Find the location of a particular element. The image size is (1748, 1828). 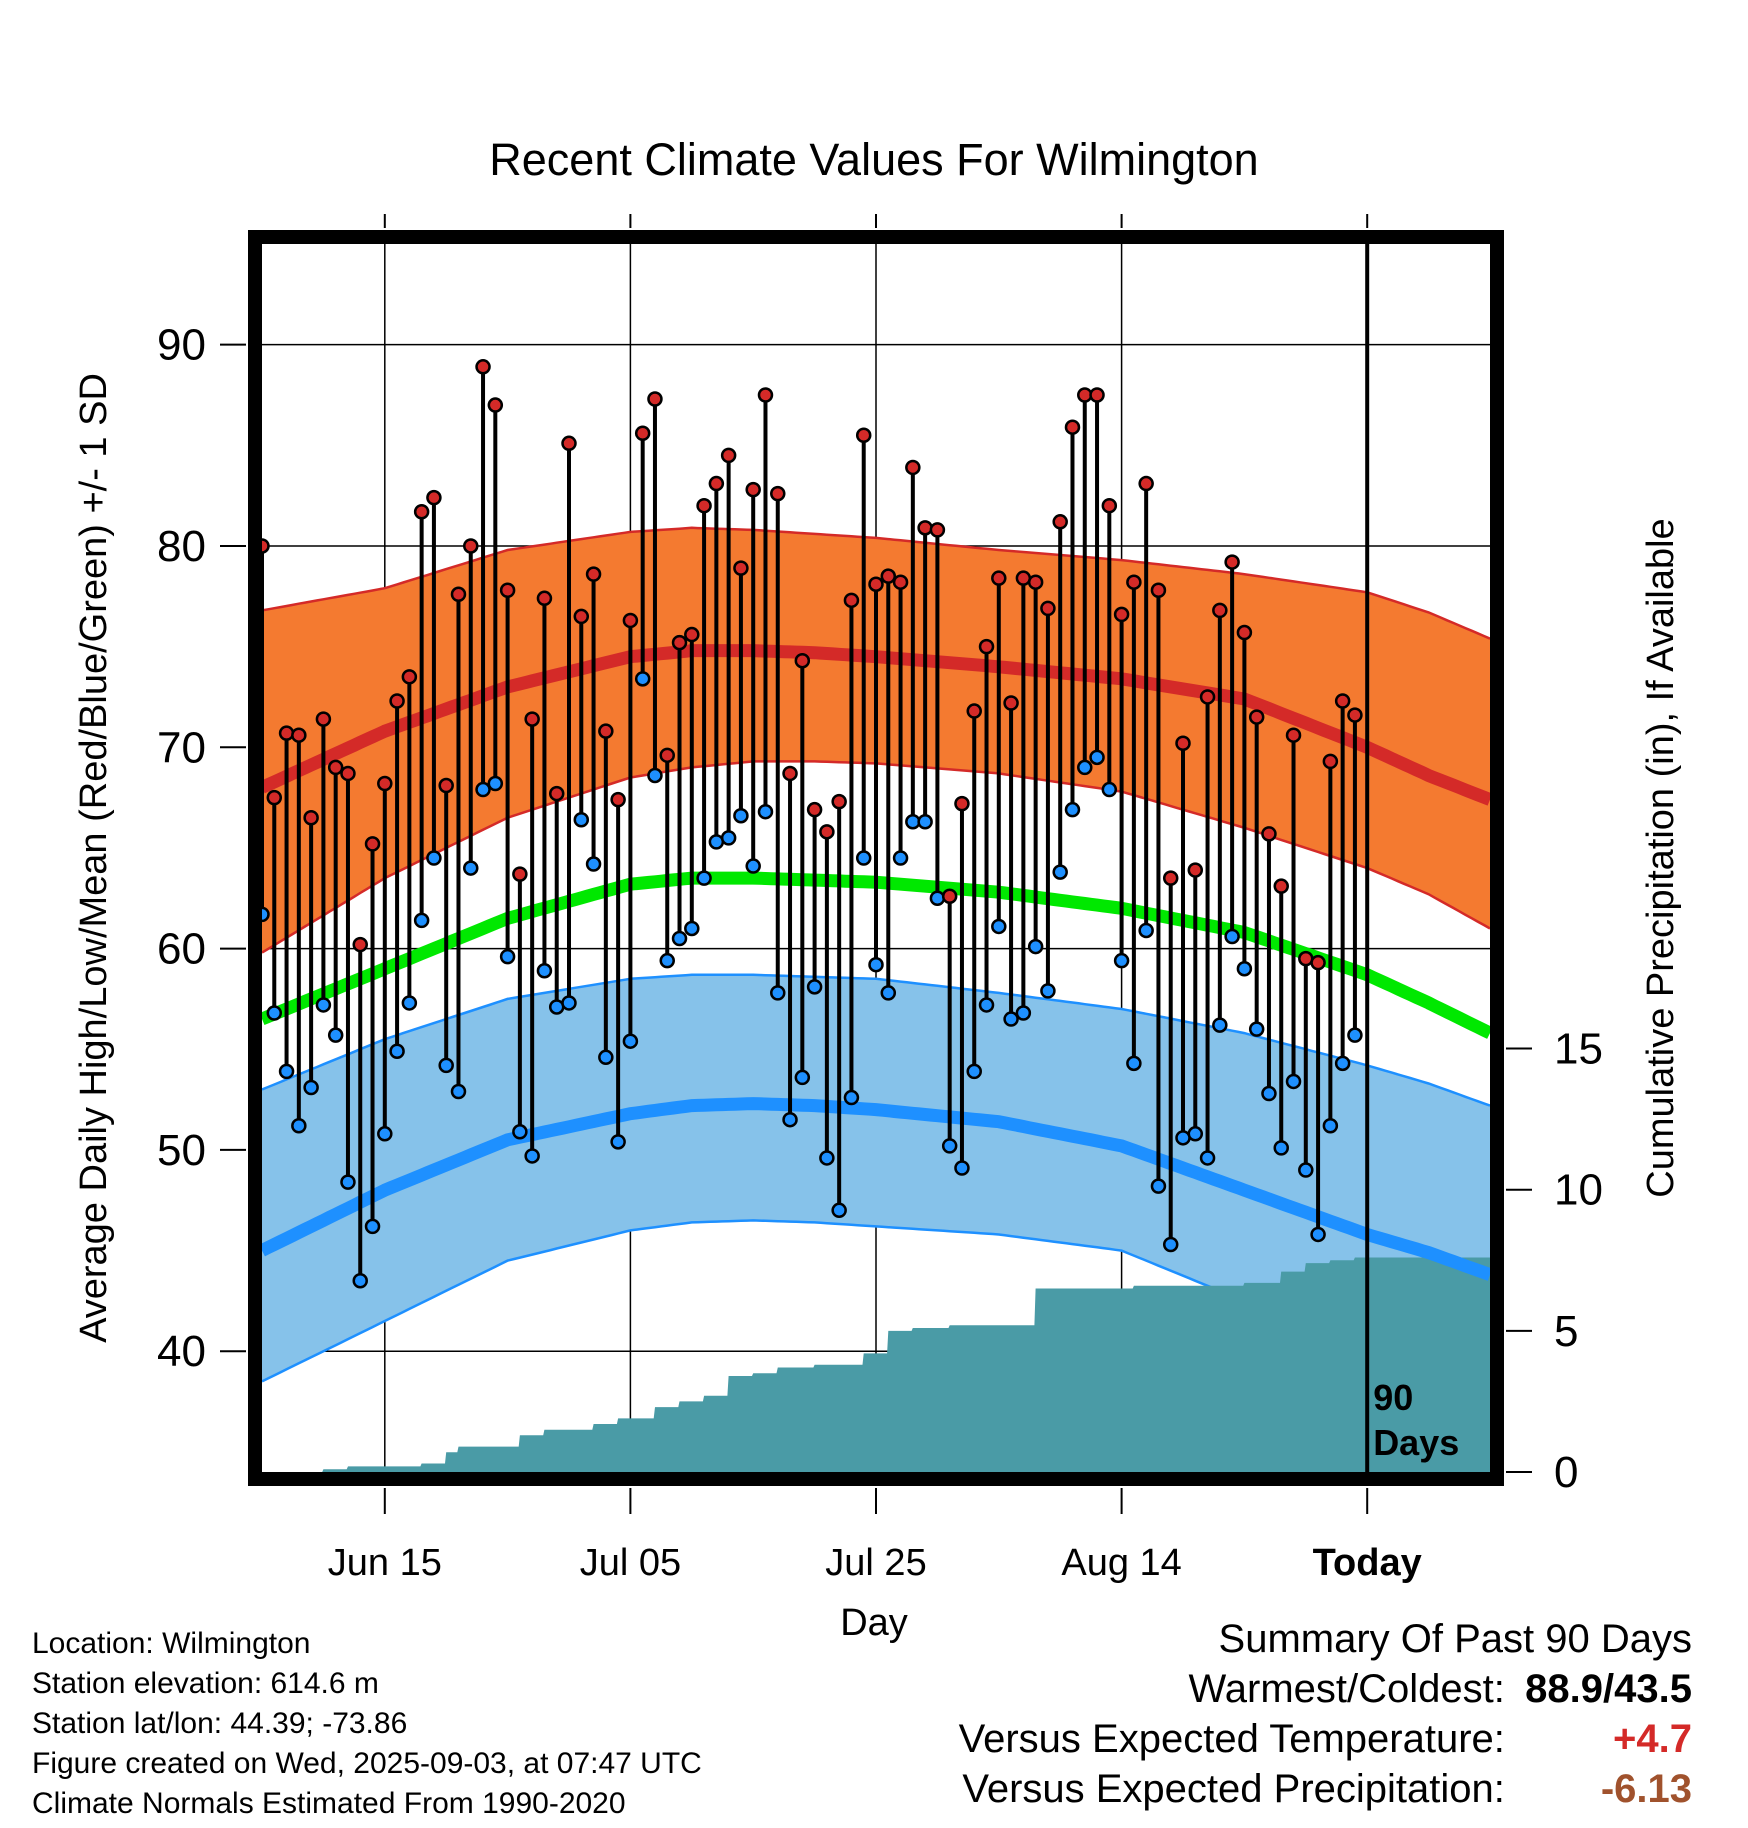

chart-title: Recent Climate Values For Wilmington is located at coordinates (873, 159).